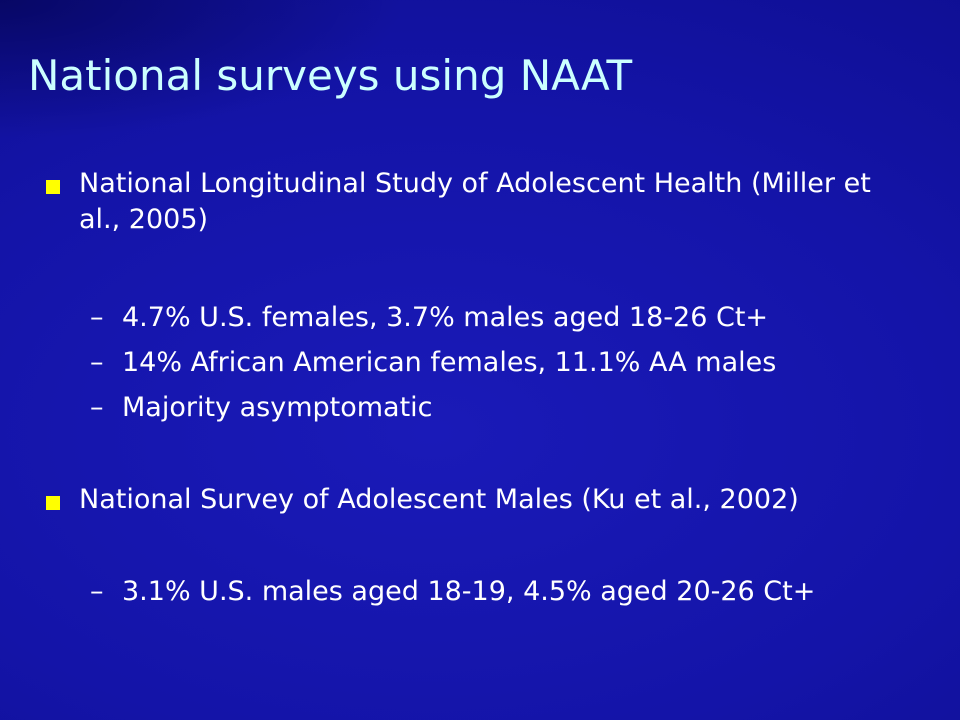 Image resolution: width=960 pixels, height=720 pixels. Describe the element at coordinates (277, 407) in the screenshot. I see `subitem-asymptomatic: Majority asymptomatic` at that location.